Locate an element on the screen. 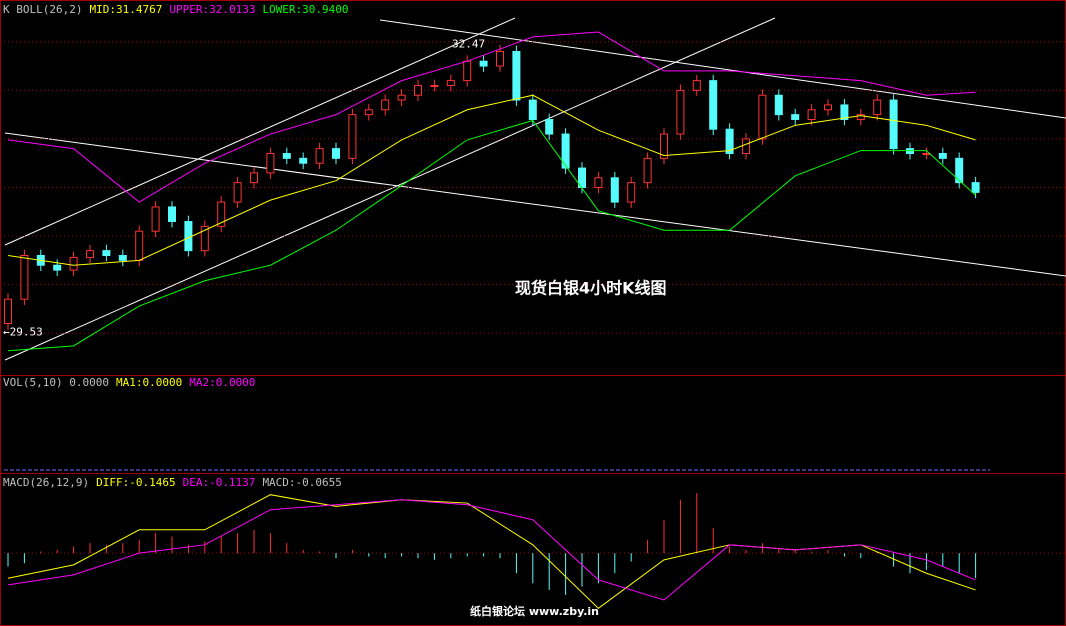 The image size is (1066, 626). legend-label: VOL(5,10) 0.0000 is located at coordinates (56, 382).